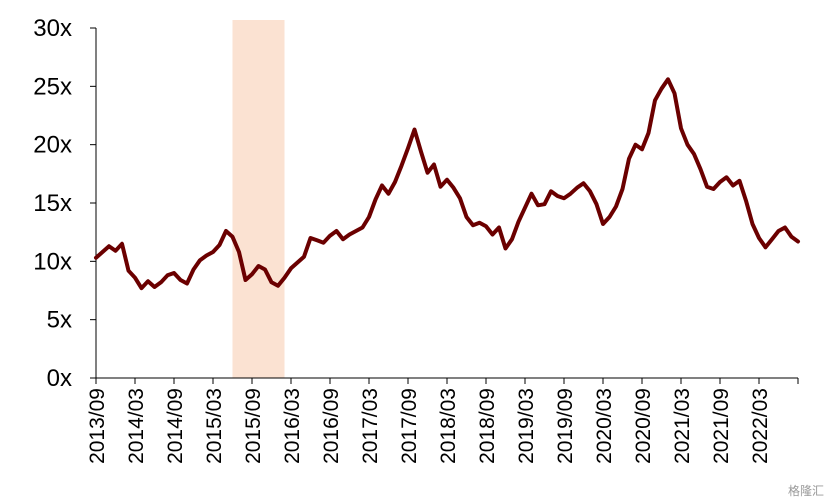 This screenshot has height=503, width=830. What do you see at coordinates (59, 320) in the screenshot?
I see `y-tick-label: 5x` at bounding box center [59, 320].